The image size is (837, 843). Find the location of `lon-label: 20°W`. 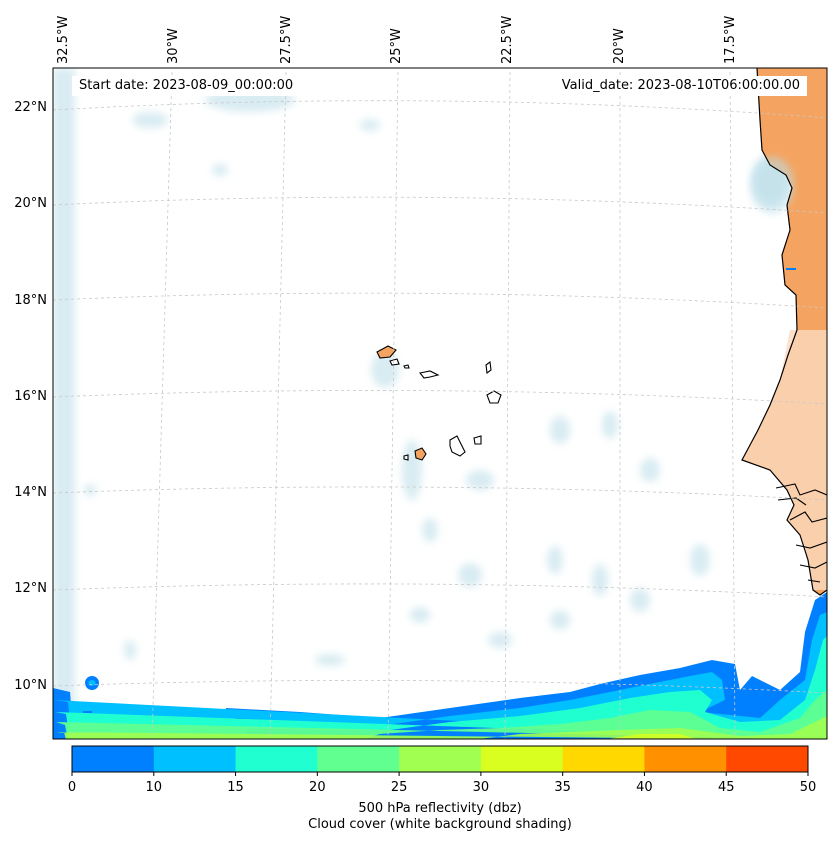

lon-label: 20°W is located at coordinates (619, 46).